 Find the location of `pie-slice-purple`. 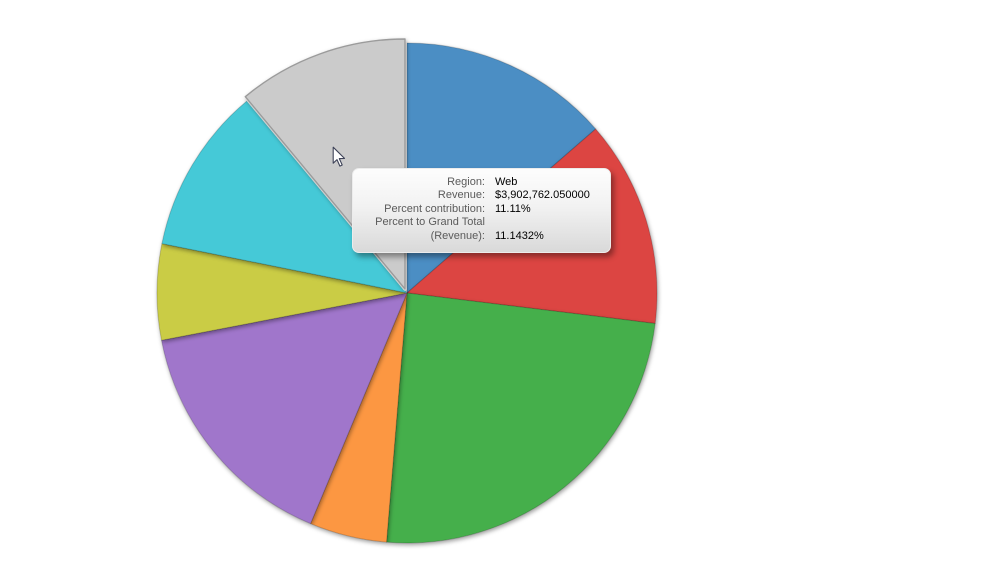

pie-slice-purple is located at coordinates (284, 408).